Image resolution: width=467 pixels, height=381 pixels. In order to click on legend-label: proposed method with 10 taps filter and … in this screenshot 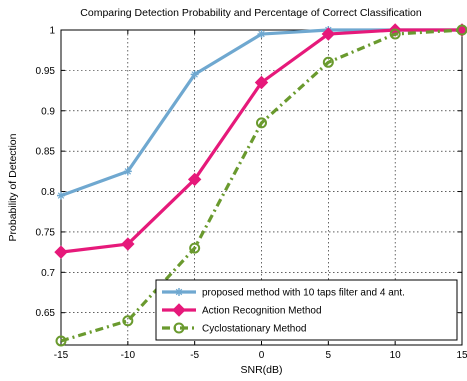, I will do `click(303, 293)`.